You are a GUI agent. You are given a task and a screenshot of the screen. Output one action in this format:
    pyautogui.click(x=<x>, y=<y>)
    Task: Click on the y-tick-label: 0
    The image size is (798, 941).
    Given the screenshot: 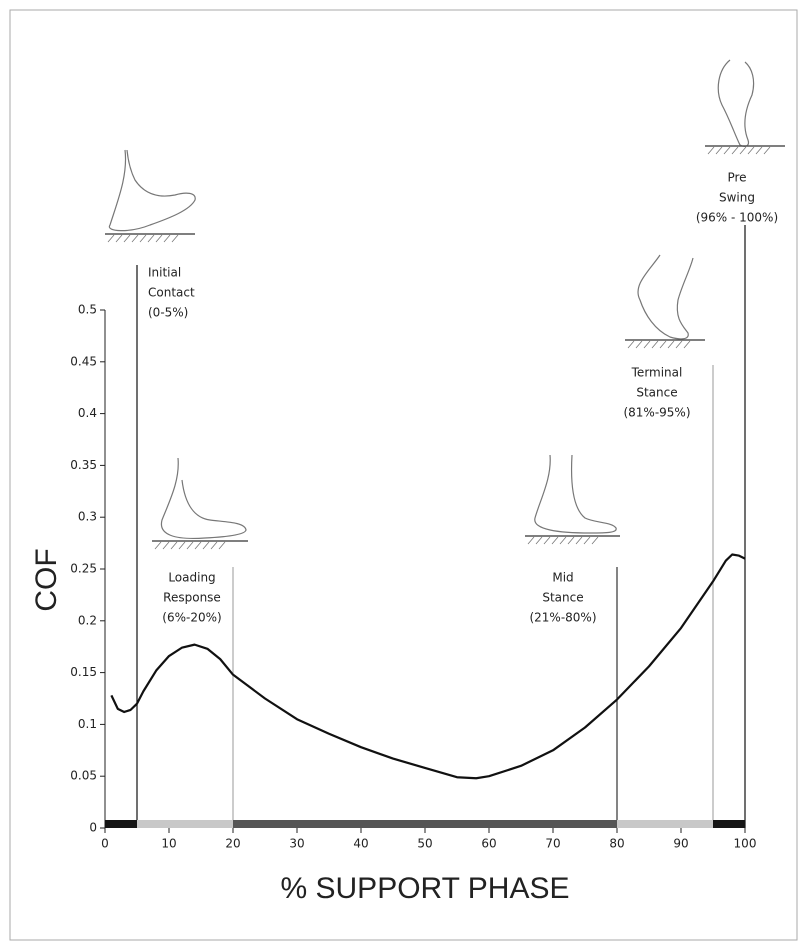 What is the action you would take?
    pyautogui.click(x=93, y=828)
    